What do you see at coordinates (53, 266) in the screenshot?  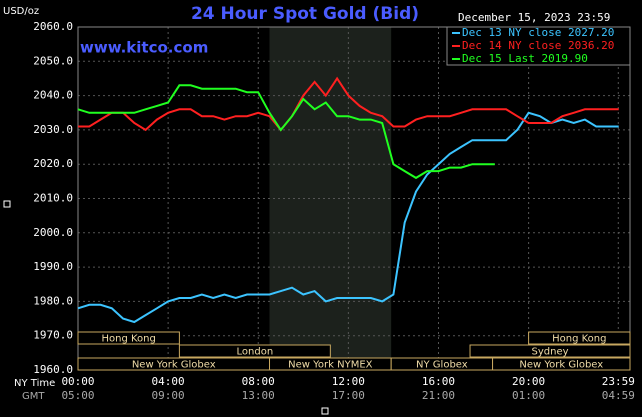 I see `y-tick-label: 1990.0` at bounding box center [53, 266].